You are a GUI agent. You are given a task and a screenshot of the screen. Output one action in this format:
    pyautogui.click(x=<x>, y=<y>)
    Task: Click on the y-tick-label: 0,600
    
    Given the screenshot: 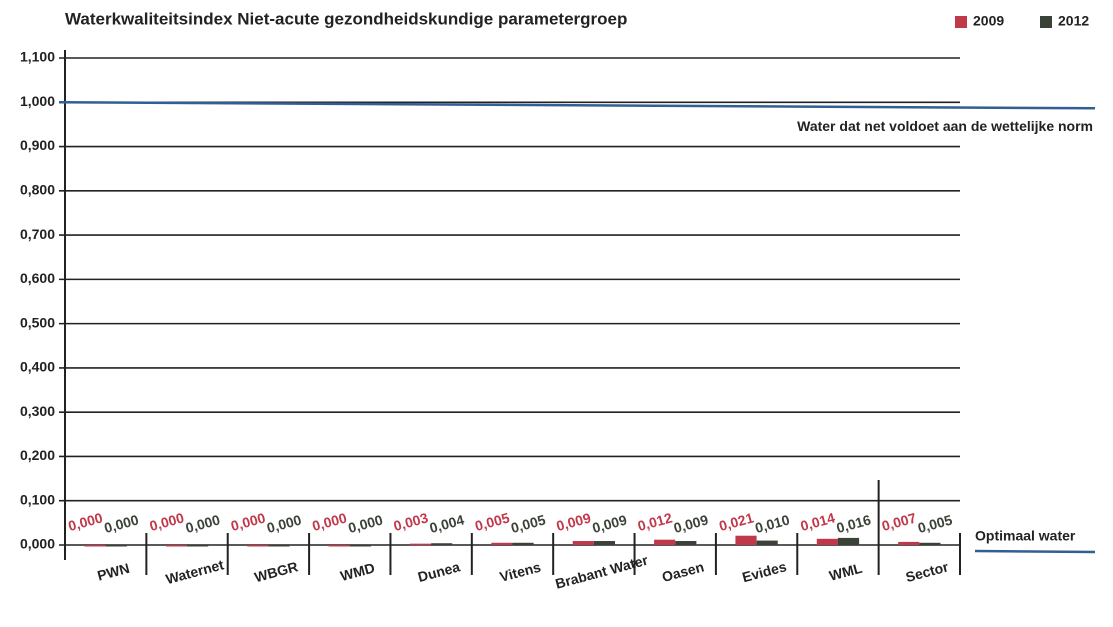 What is the action you would take?
    pyautogui.click(x=37, y=278)
    